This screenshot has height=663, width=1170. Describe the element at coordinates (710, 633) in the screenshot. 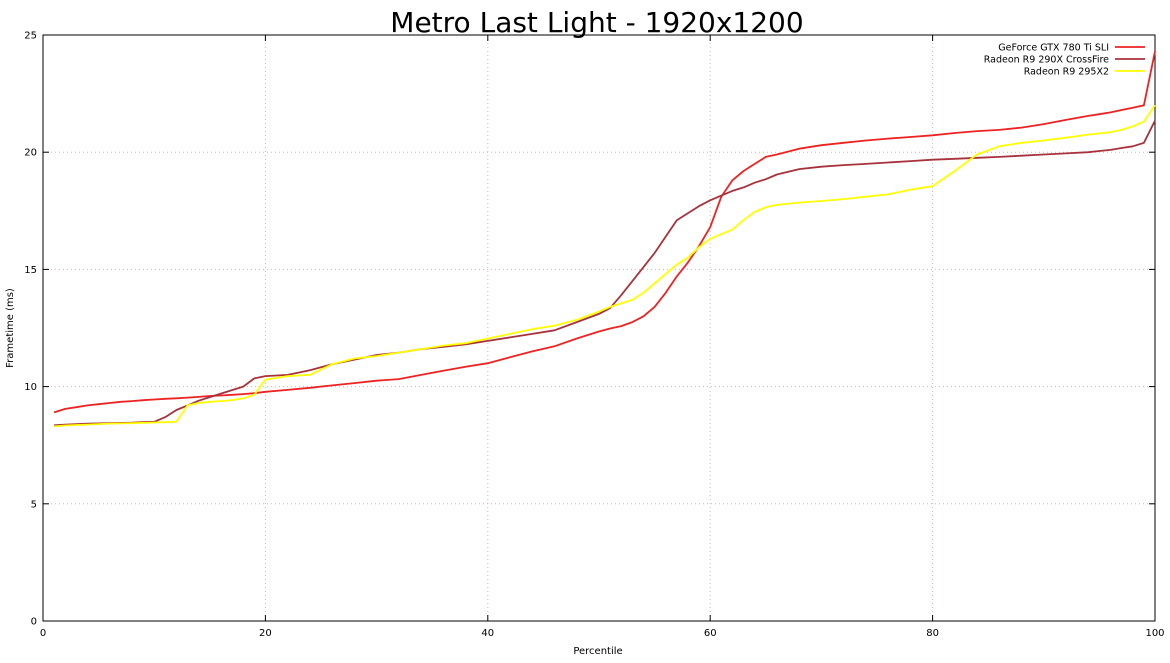

I see `x-tick-label: 60` at that location.